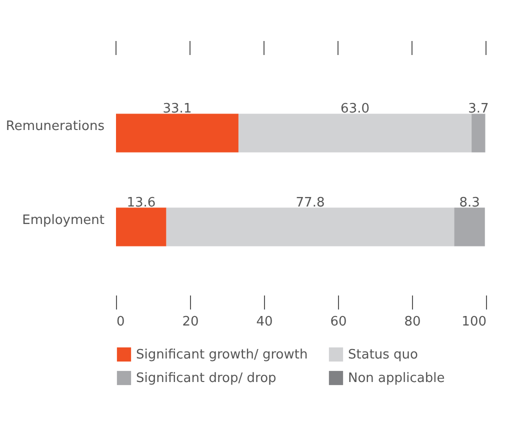  What do you see at coordinates (478, 109) in the screenshot?
I see `data-label: 3.7` at bounding box center [478, 109].